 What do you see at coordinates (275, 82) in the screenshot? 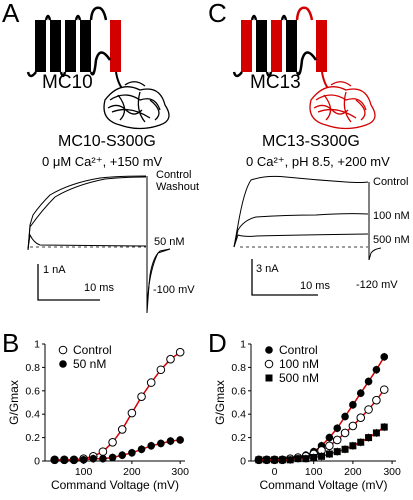
I see `mc13-construct-label: MC13` at bounding box center [275, 82].